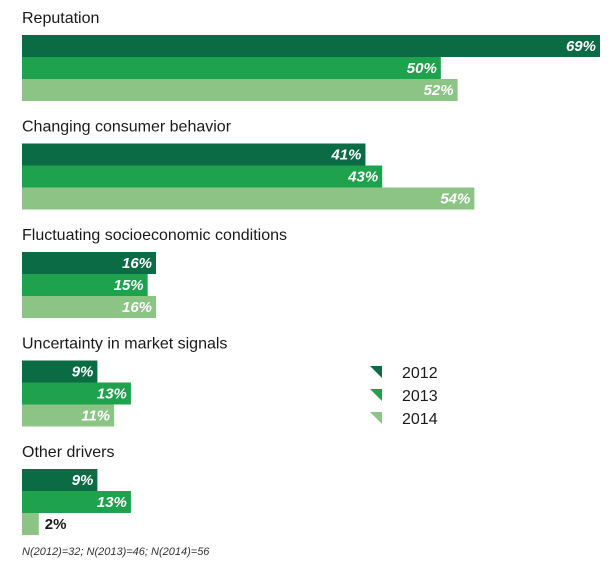 The image size is (611, 564). What do you see at coordinates (420, 373) in the screenshot?
I see `legend-label-2012: 2012` at bounding box center [420, 373].